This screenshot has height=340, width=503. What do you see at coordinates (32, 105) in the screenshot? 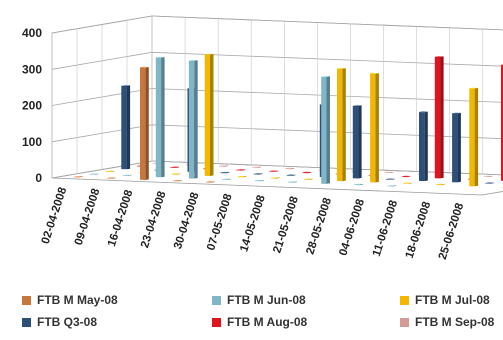
I see `y-axis-ticks: 0 100 200 300 400` at bounding box center [32, 105].